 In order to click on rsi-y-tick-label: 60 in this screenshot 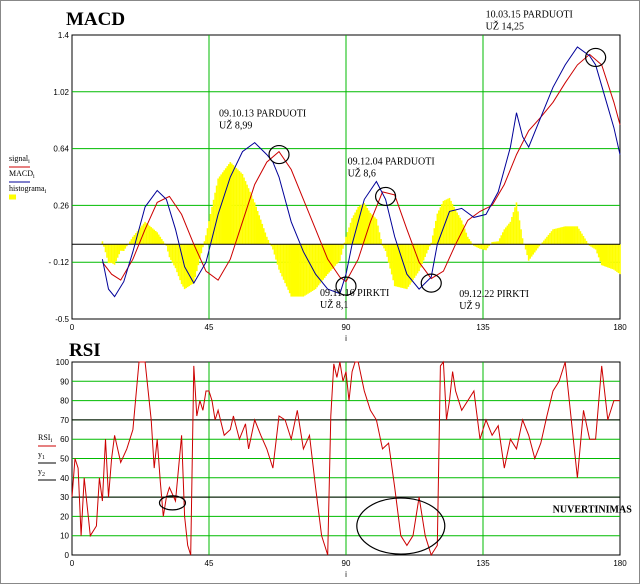, I will do `click(64, 439)`.